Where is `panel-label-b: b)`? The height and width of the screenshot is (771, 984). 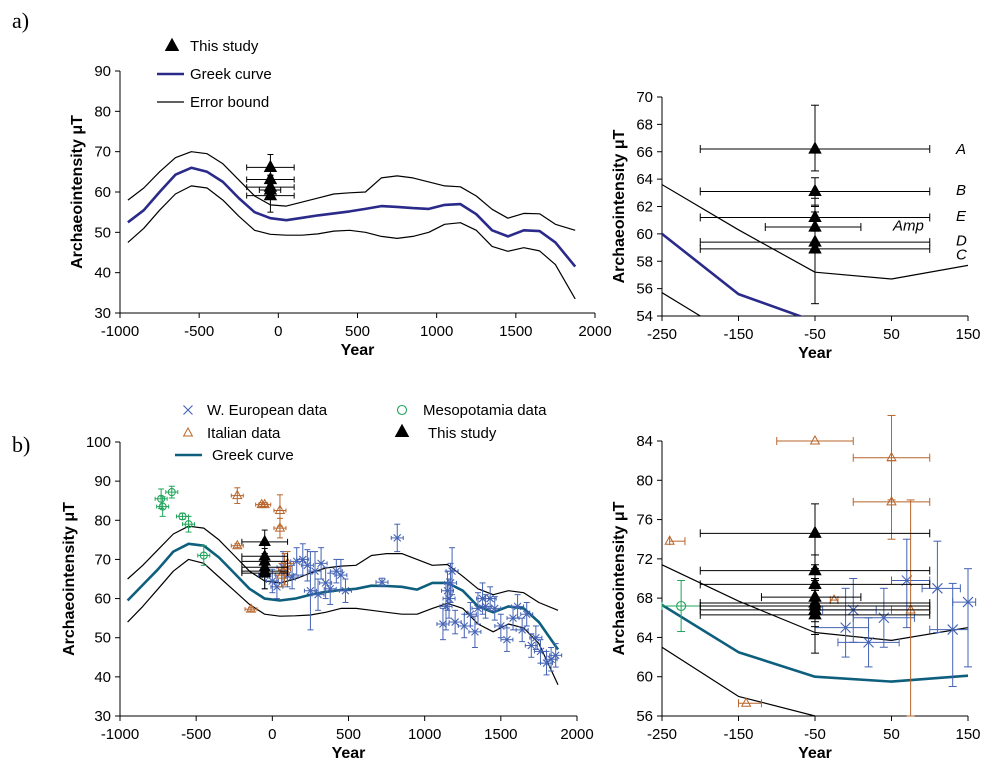
panel-label-b: b) is located at coordinates (21, 444).